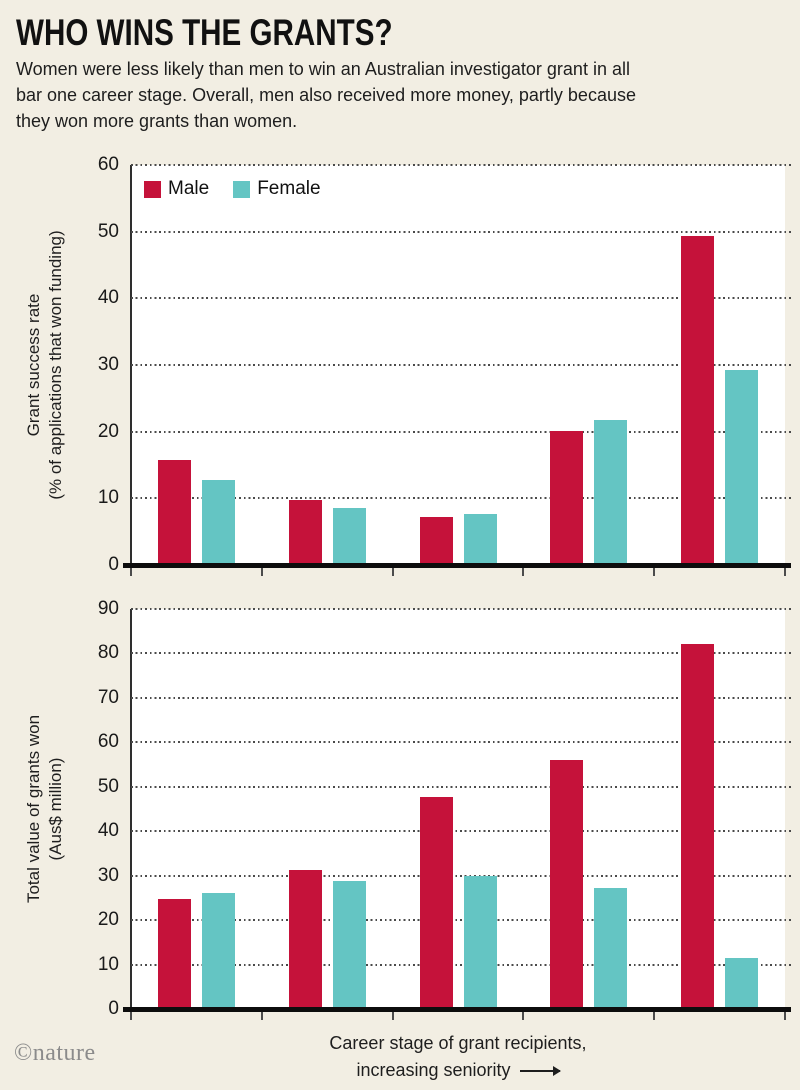 The height and width of the screenshot is (1090, 800). I want to click on x-axis-label-line1: Career stage of grant recipients,, so click(458, 1043).